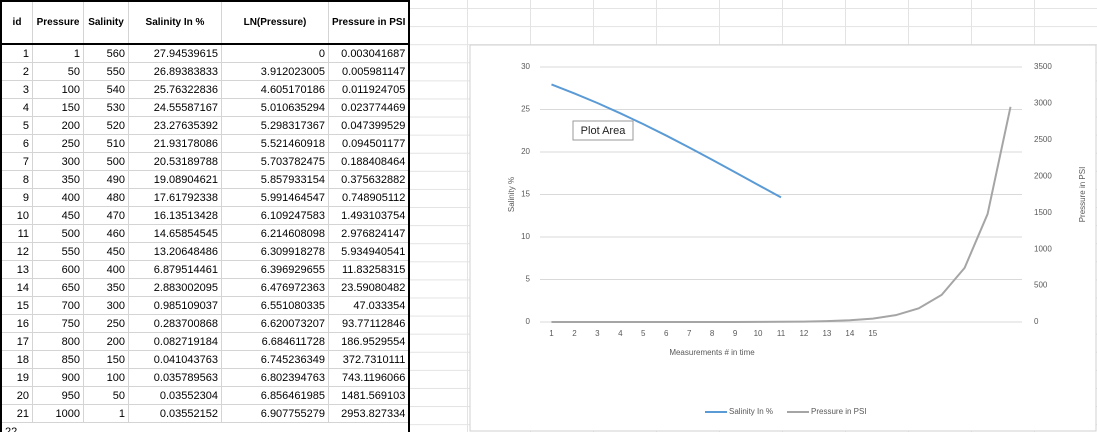 The image size is (1097, 432). Describe the element at coordinates (735, 333) in the screenshot. I see `x-tick-label: 9` at that location.